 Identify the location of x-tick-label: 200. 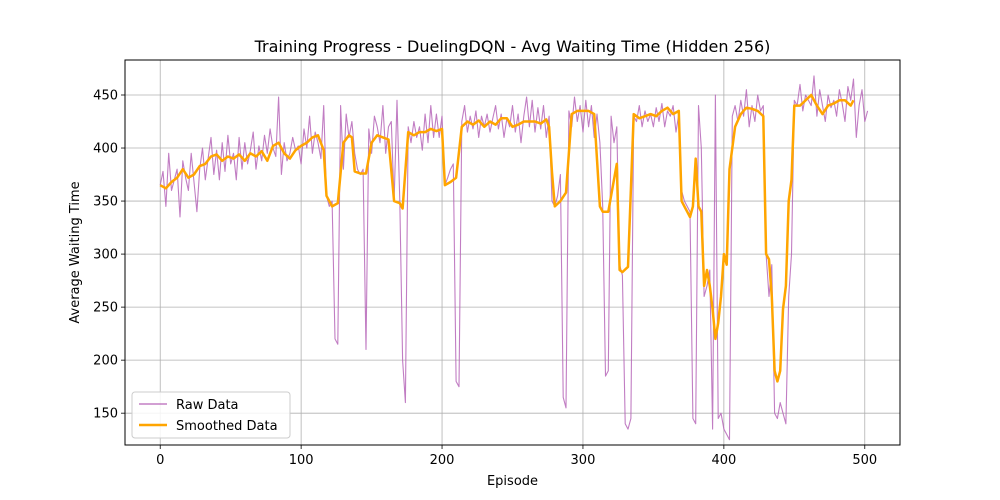
(442, 460).